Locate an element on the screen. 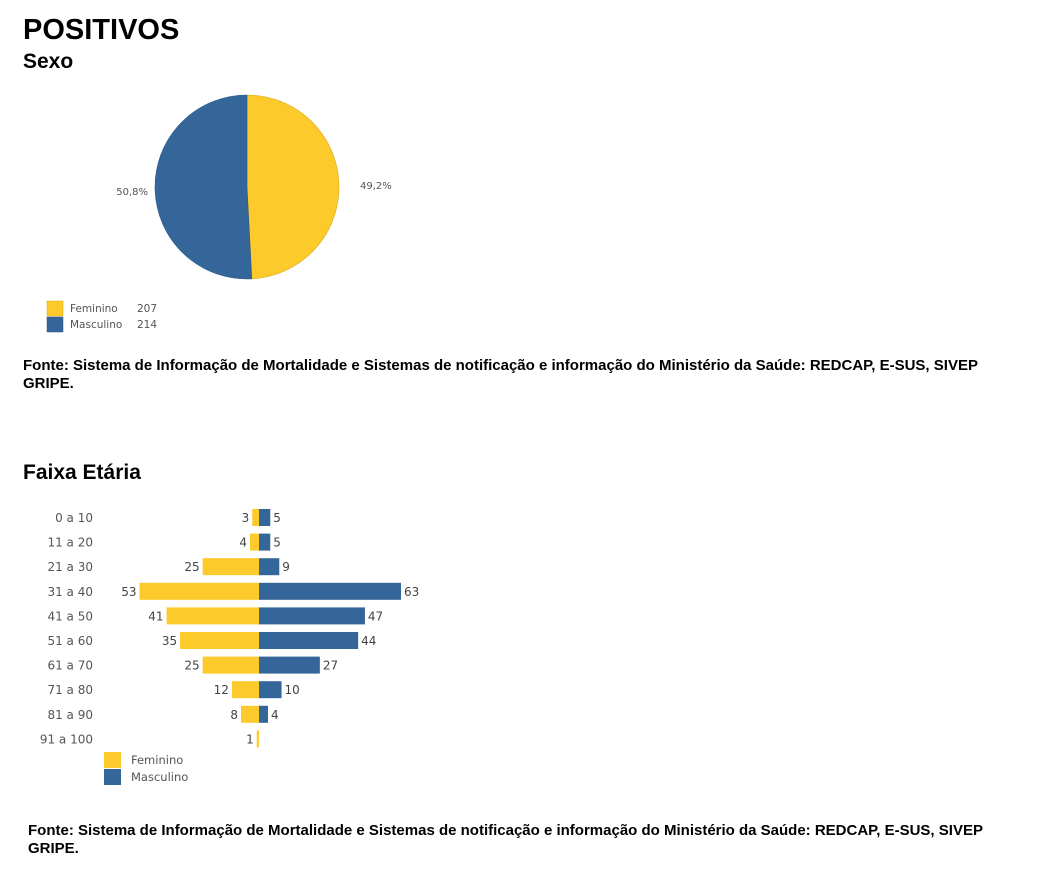 The height and width of the screenshot is (877, 1052). category-label: 61 a 70 is located at coordinates (70, 666).